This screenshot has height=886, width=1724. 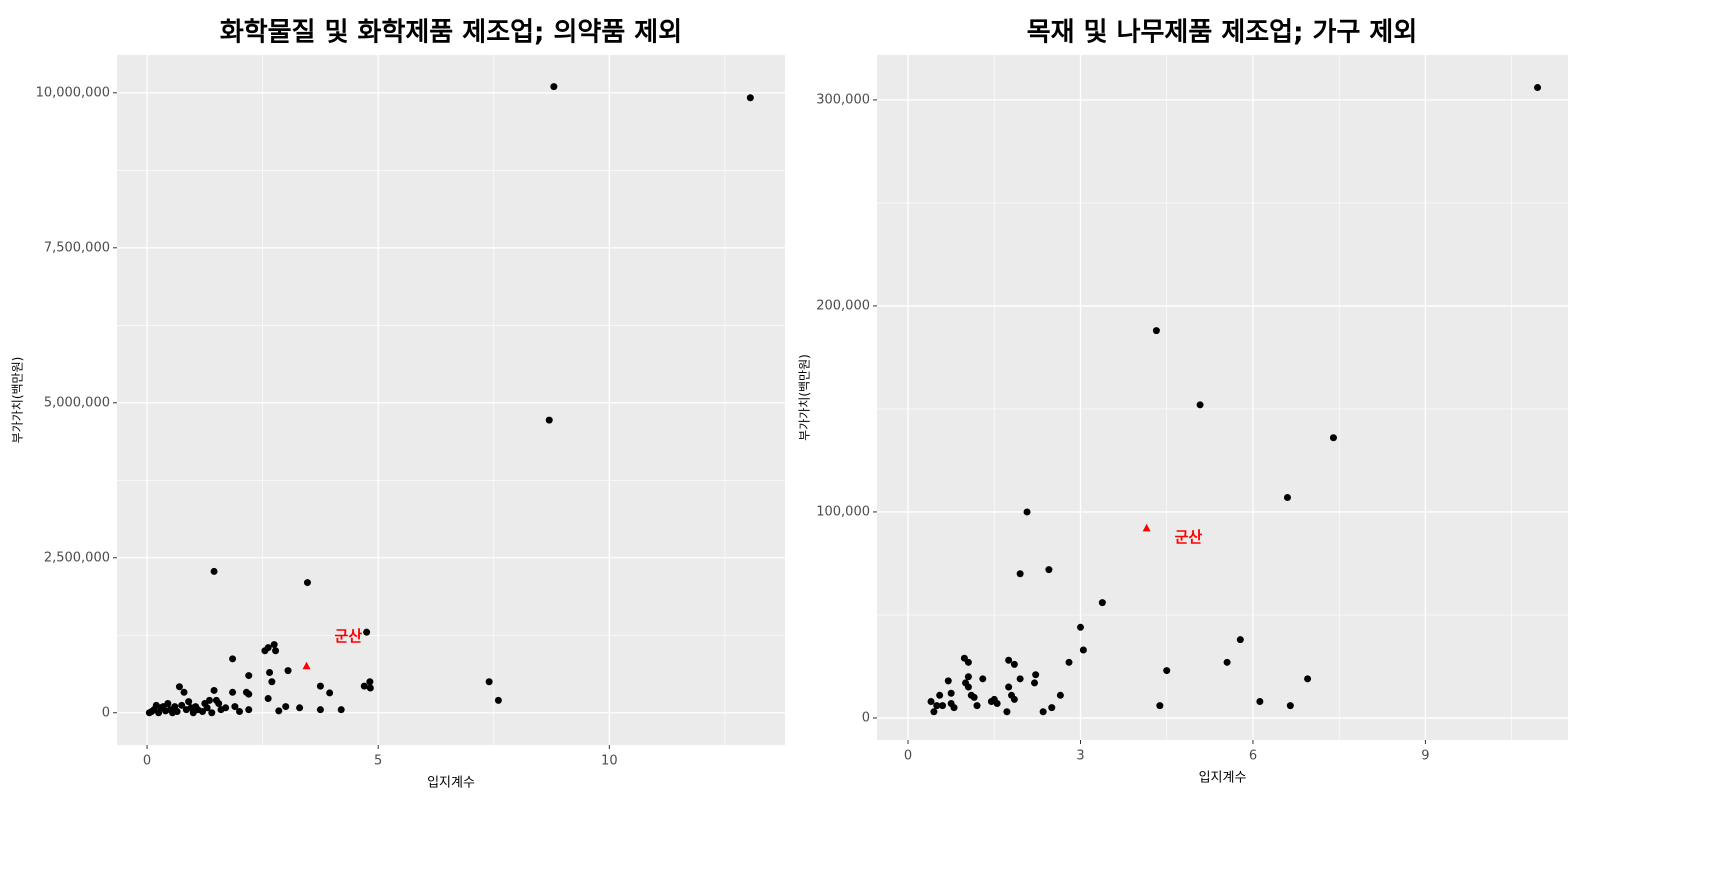 I want to click on chart-title: 화학물질 및 화학제품 제조업; 의약품 제외, so click(x=451, y=33).